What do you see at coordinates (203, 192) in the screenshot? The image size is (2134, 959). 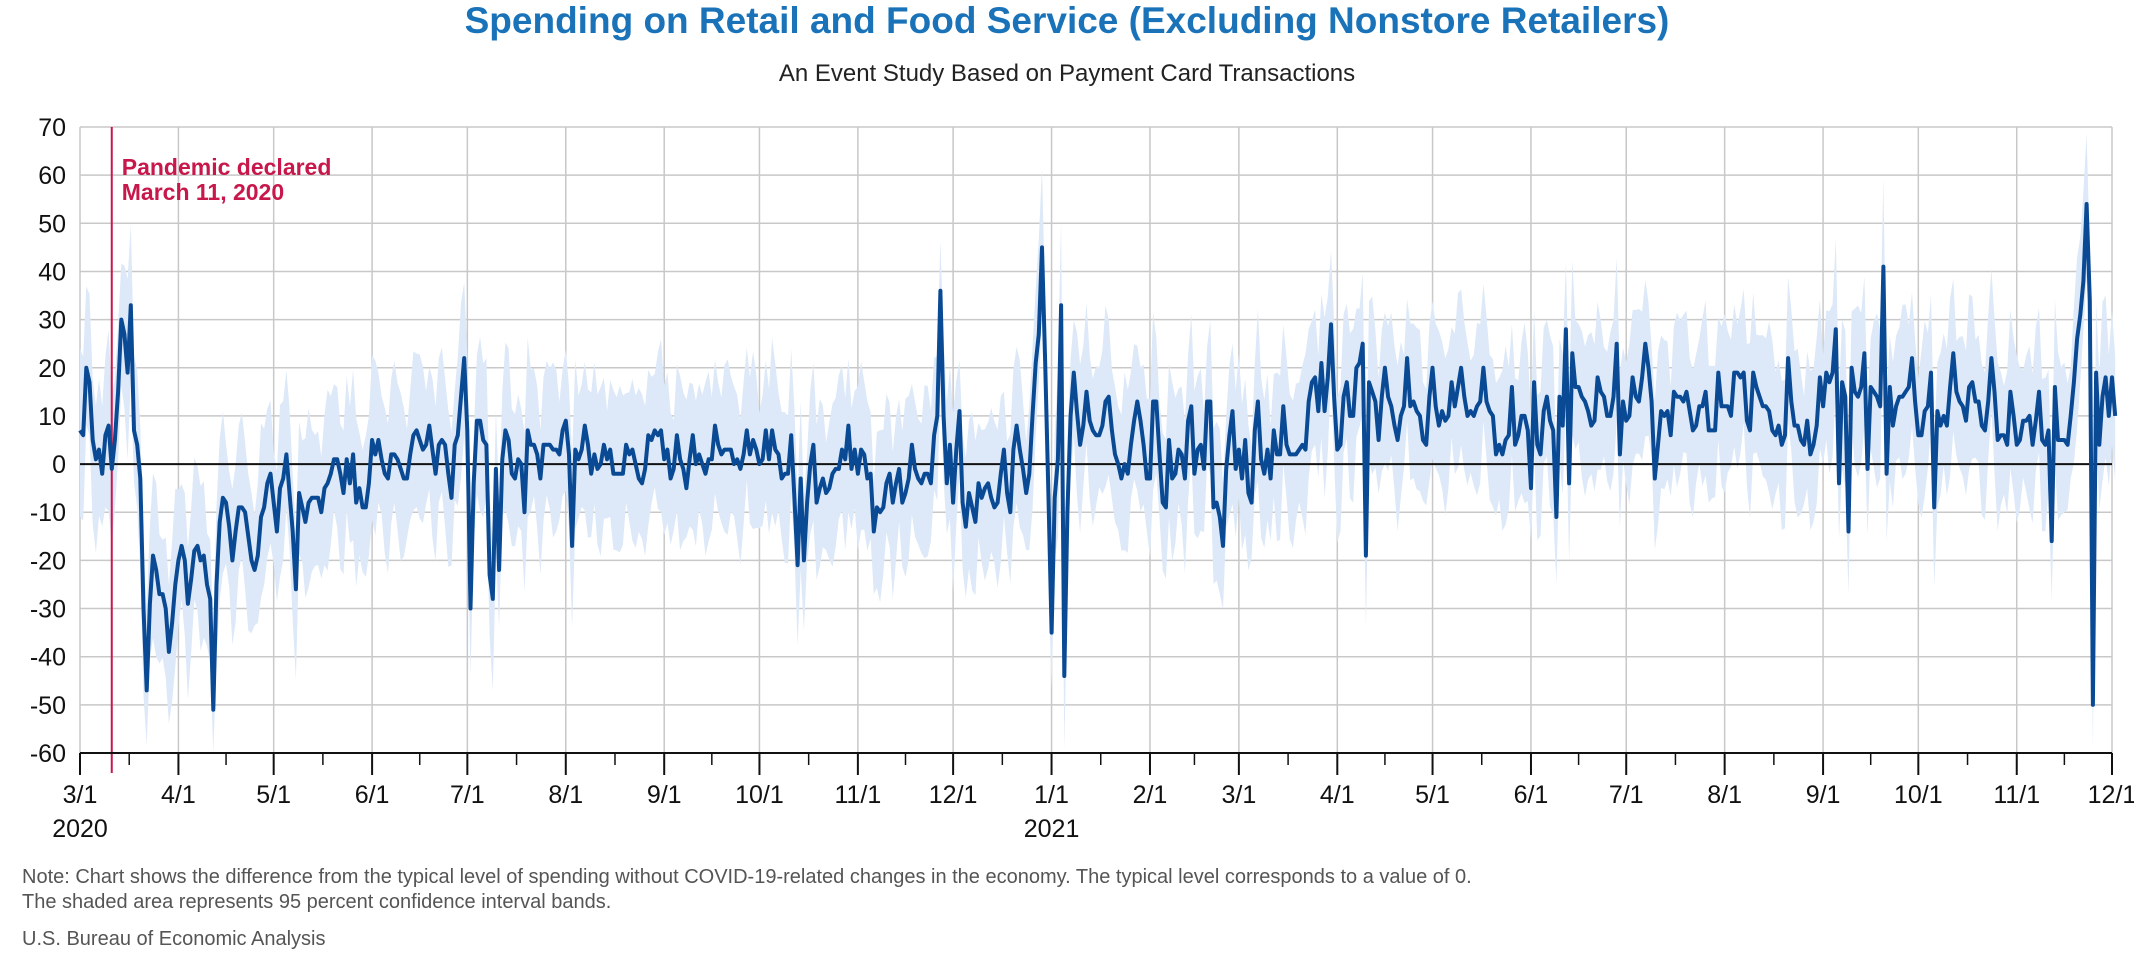 I see `pandemic-annotation-line2: March 11, 2020` at bounding box center [203, 192].